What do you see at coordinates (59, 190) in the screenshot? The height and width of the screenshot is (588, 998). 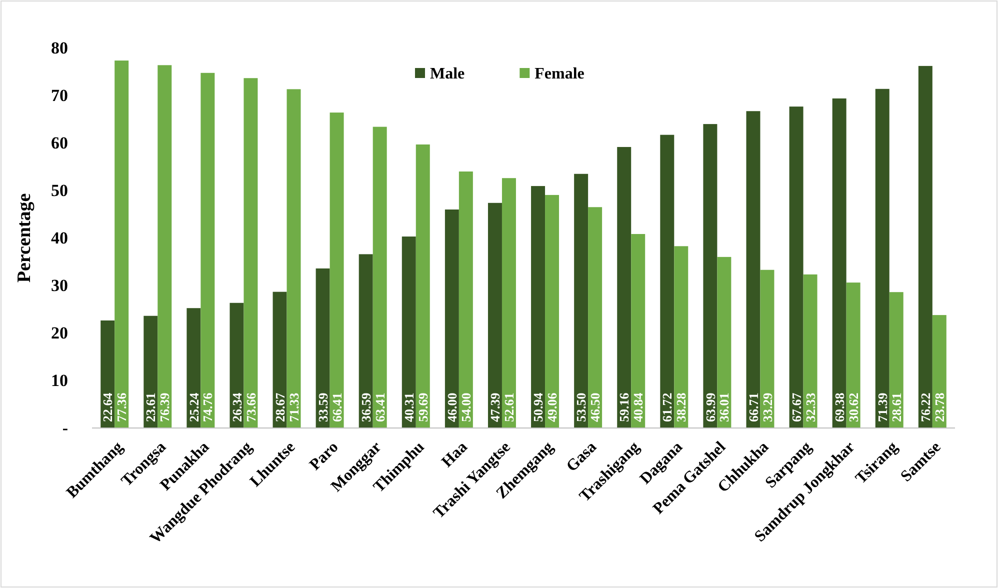 I see `y-tick-label: 50` at bounding box center [59, 190].